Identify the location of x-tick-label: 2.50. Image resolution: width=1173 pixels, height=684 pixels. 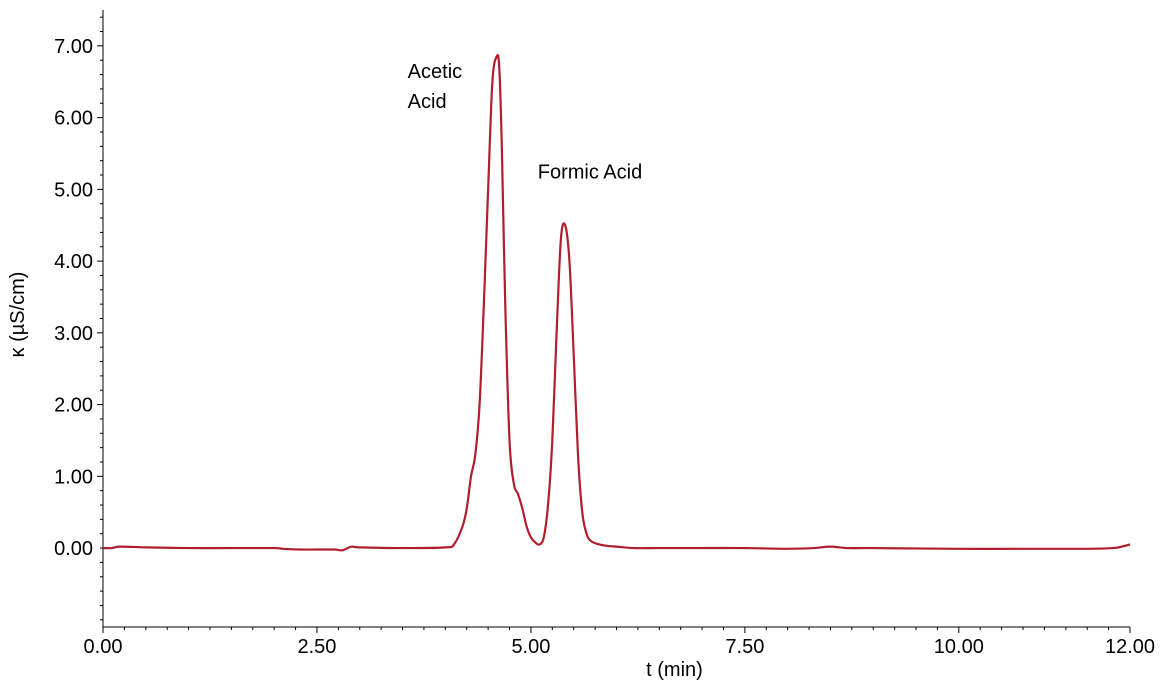
(316, 647).